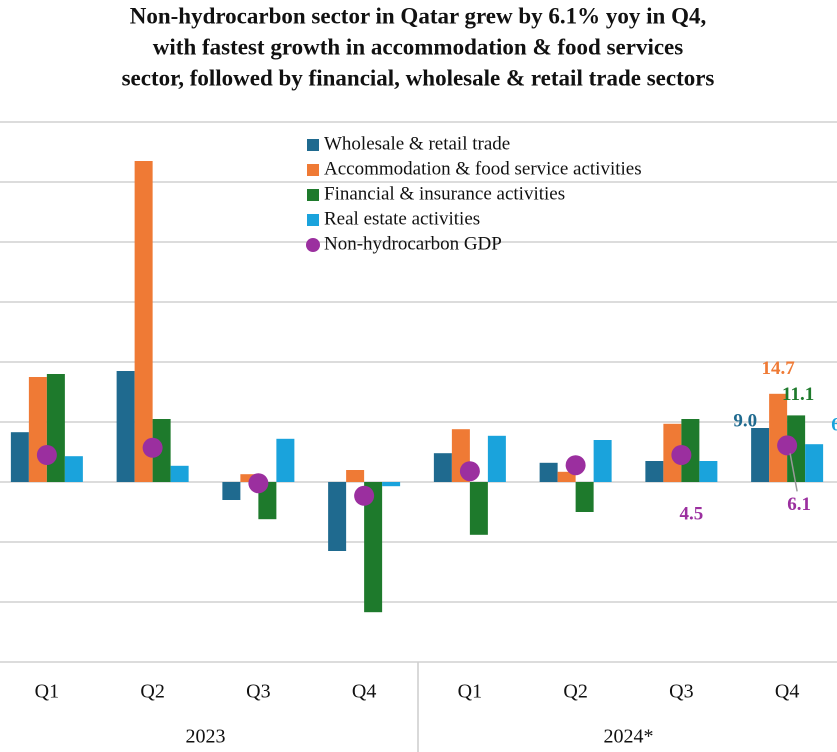  What do you see at coordinates (834, 425) in the screenshot?
I see `value-label: 6.3` at bounding box center [834, 425].